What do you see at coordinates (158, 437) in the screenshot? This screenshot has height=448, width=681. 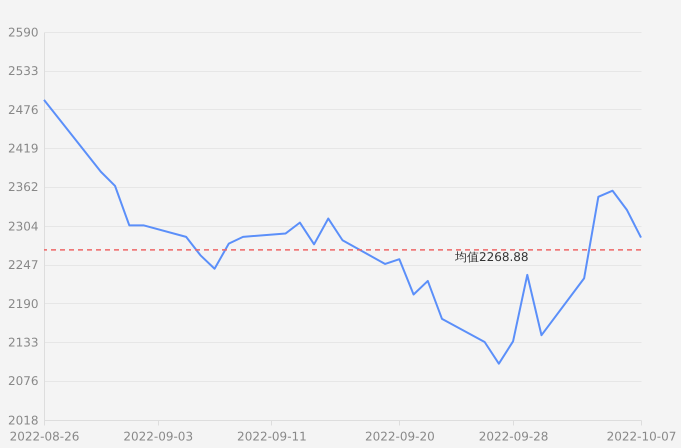 I see `x-tick-label: 2022-09-03` at bounding box center [158, 437].